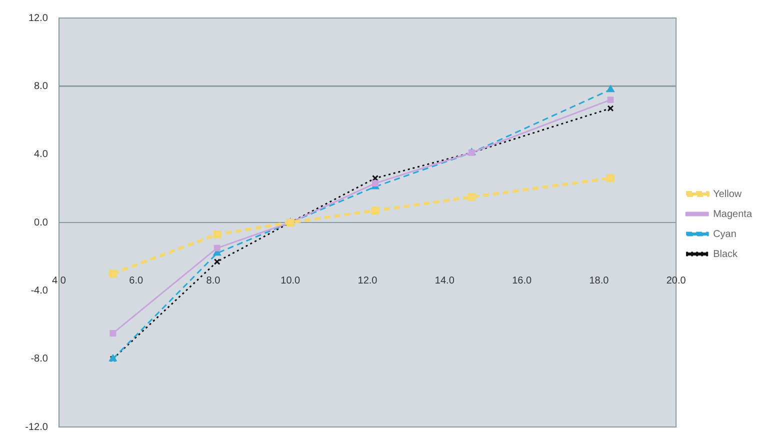  I want to click on x-tick-label: 14.0, so click(444, 280).